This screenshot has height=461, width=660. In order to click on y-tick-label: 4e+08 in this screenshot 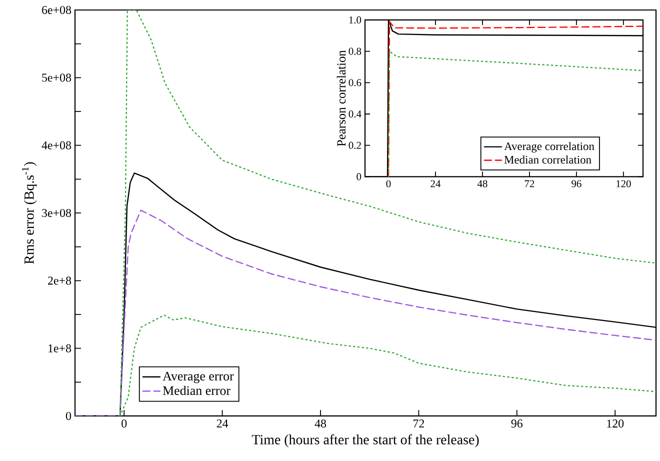, I will do `click(57, 145)`.